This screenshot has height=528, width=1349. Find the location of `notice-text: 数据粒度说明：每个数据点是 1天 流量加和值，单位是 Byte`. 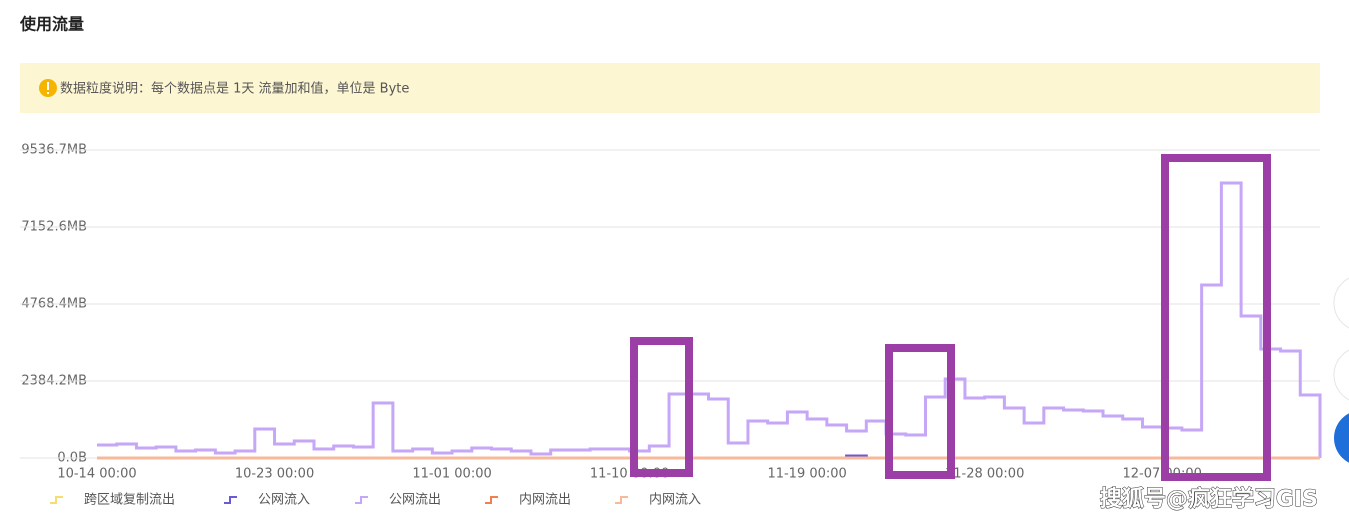

notice-text: 数据粒度说明：每个数据点是 1天 流量加和值，单位是 Byte is located at coordinates (234, 89).